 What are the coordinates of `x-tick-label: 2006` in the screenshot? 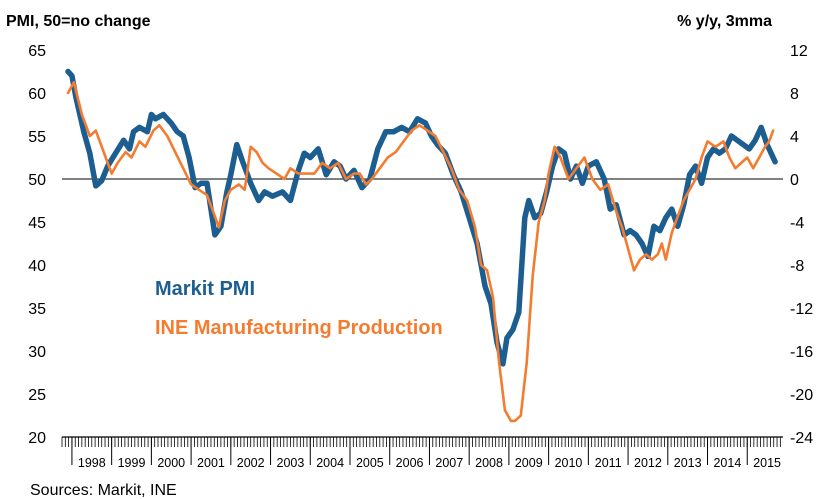 It's located at (410, 463).